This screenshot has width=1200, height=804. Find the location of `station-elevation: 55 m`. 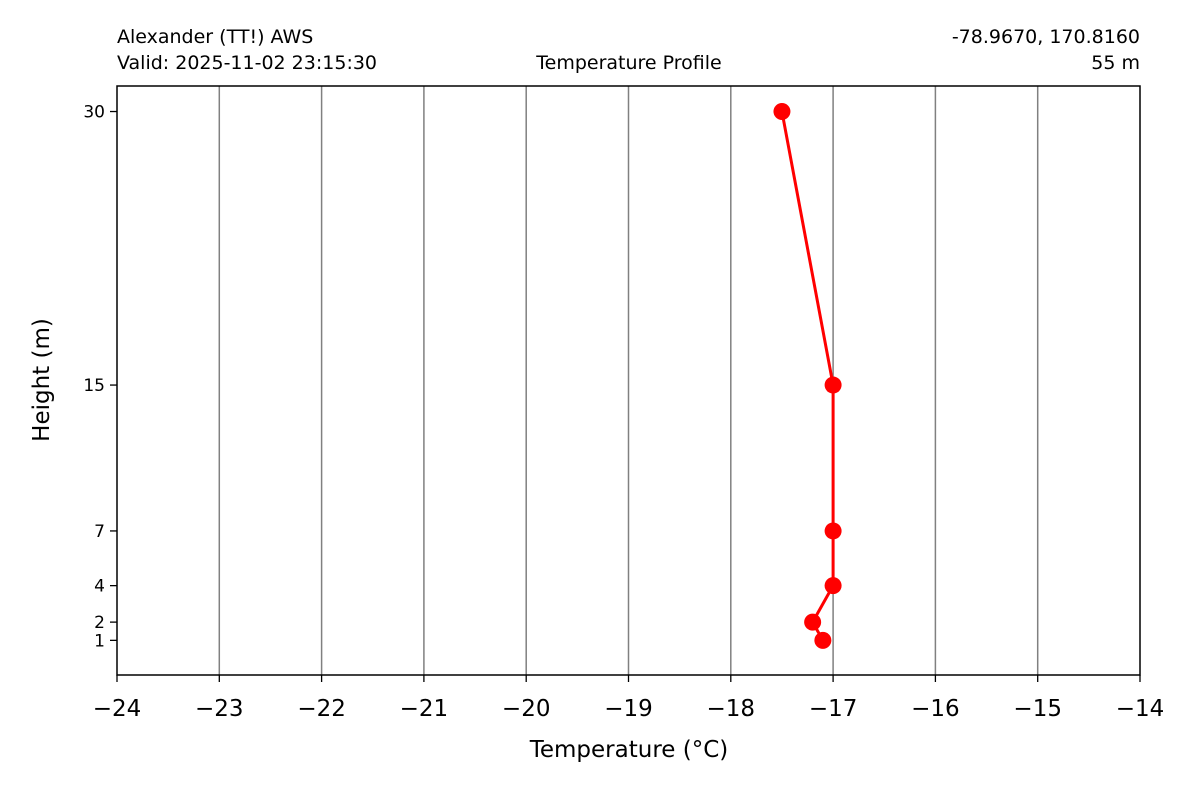

station-elevation: 55 m is located at coordinates (1115, 63).